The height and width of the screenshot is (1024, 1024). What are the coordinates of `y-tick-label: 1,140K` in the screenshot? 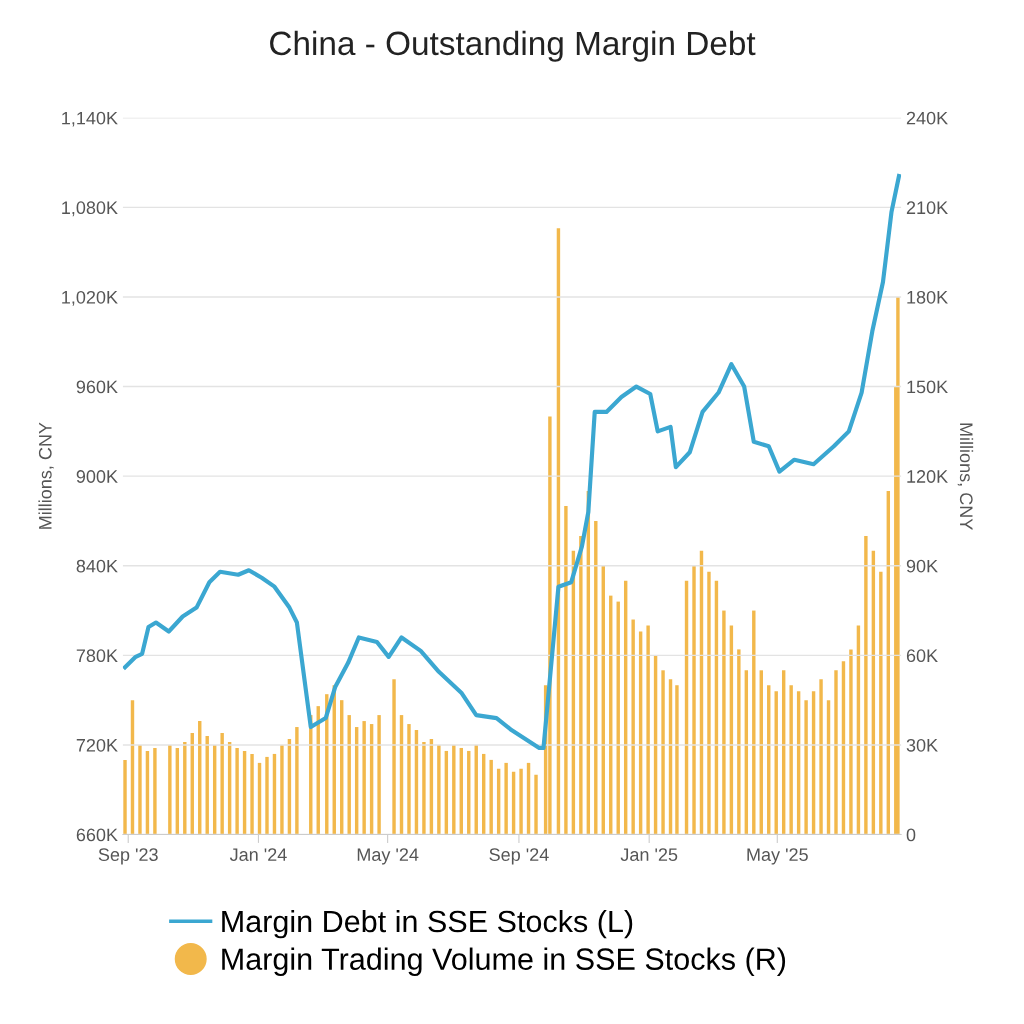 It's located at (90, 119).